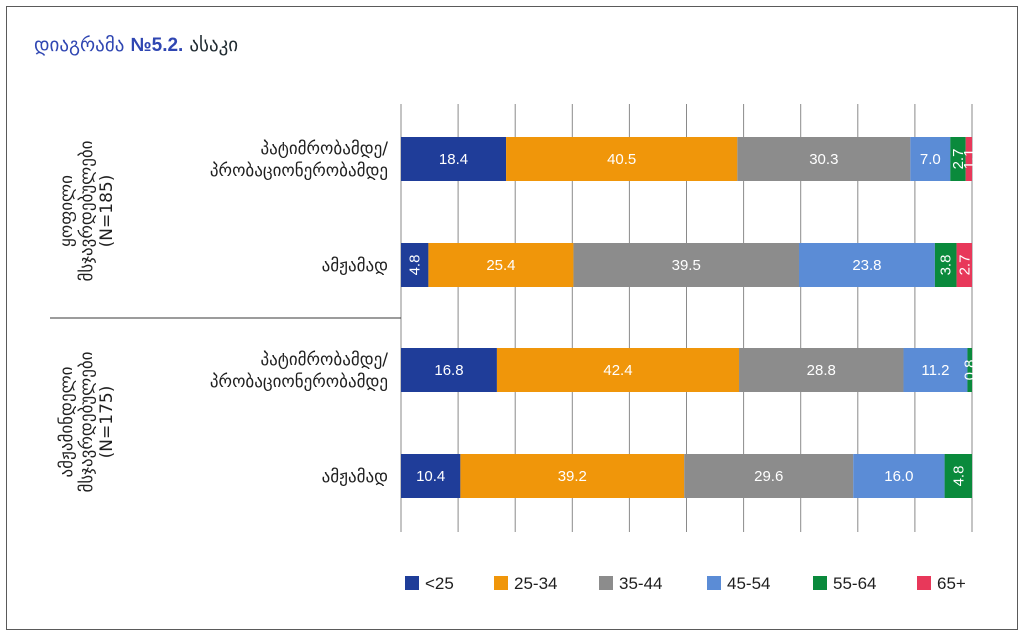  I want to click on group-label-line: (N=175), so click(107, 422).